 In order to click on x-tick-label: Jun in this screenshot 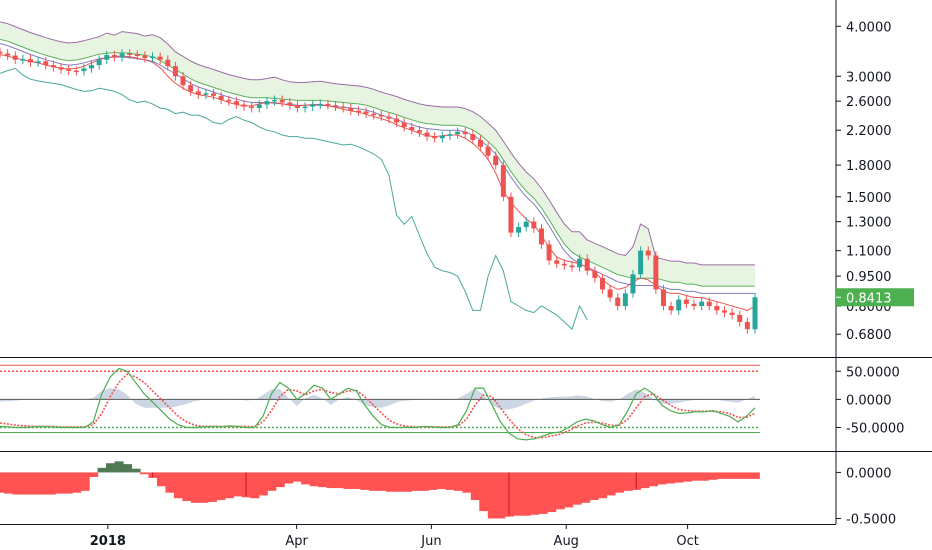, I will do `click(430, 541)`.